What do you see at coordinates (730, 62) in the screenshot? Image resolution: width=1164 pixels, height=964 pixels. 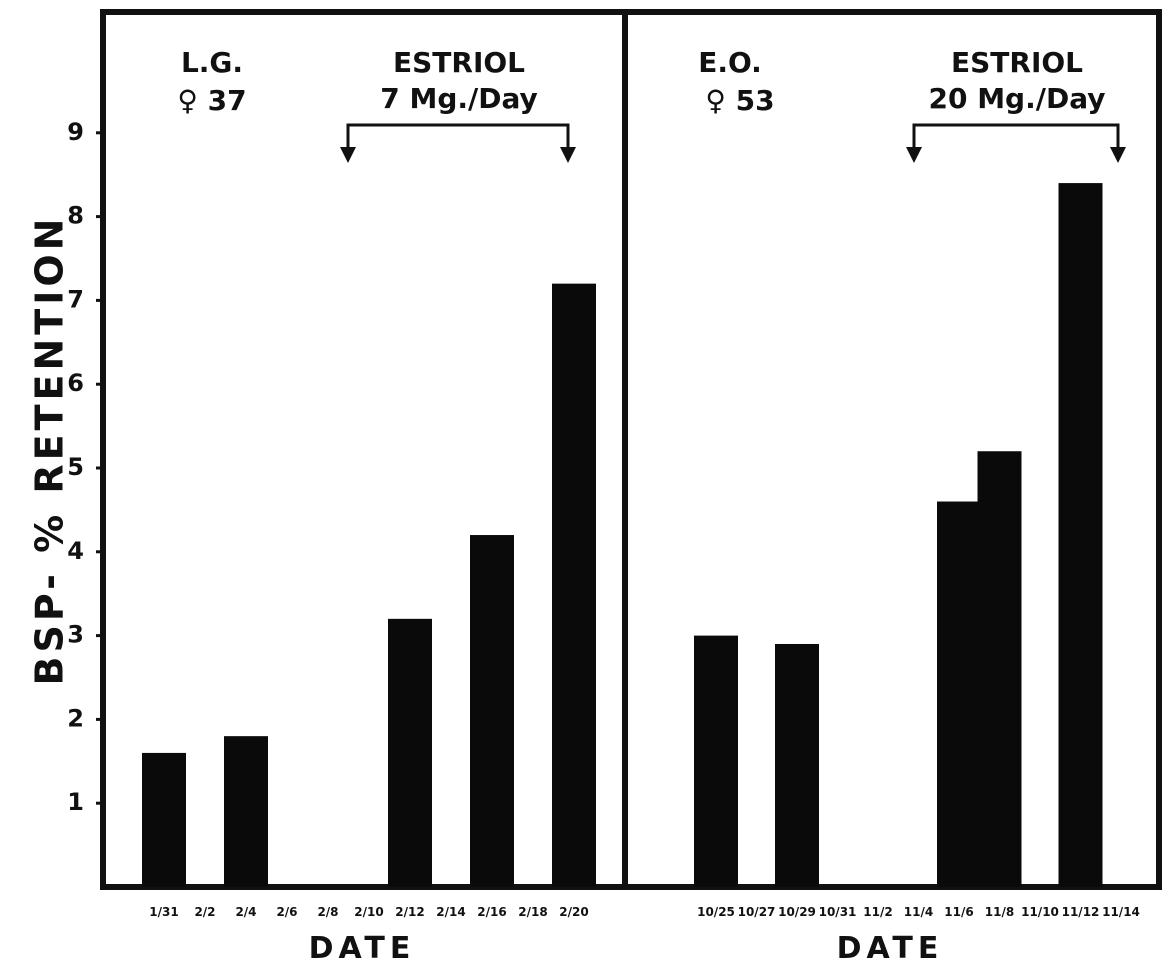 I see `panel-right-patient: E.O.` at bounding box center [730, 62].